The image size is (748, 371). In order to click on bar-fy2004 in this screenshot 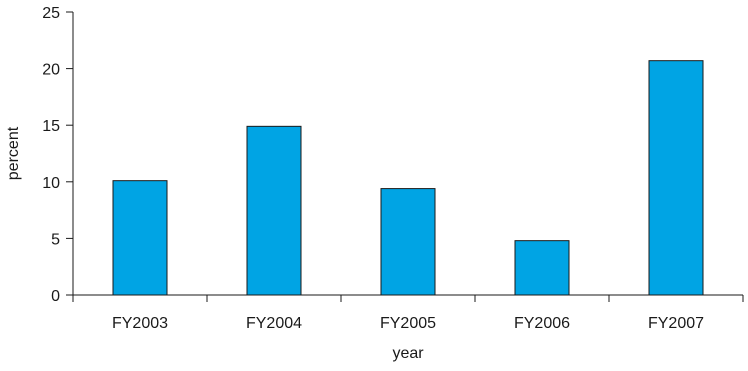, I will do `click(274, 210)`.